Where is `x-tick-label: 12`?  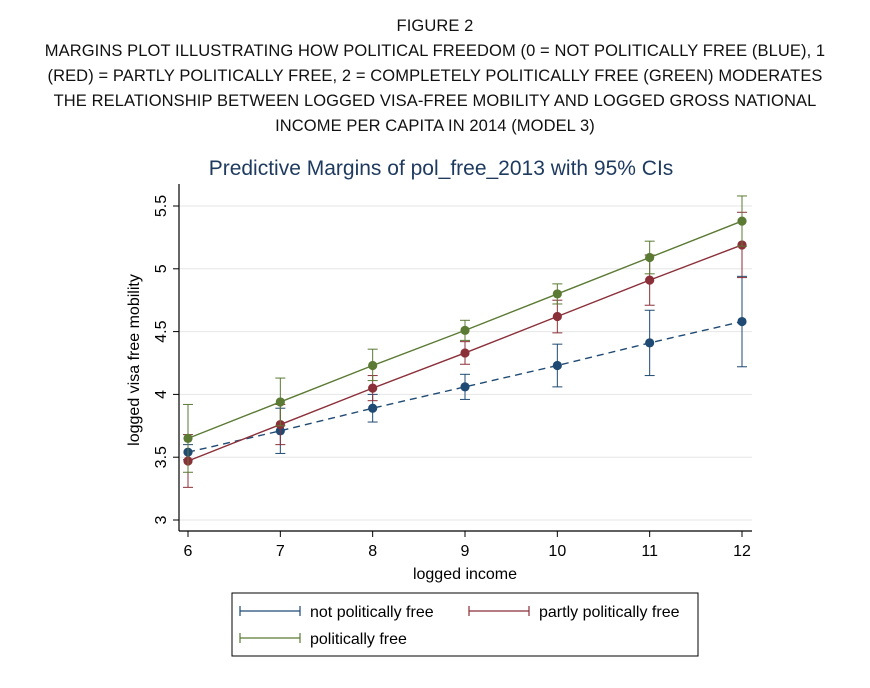
x-tick-label: 12 is located at coordinates (742, 551).